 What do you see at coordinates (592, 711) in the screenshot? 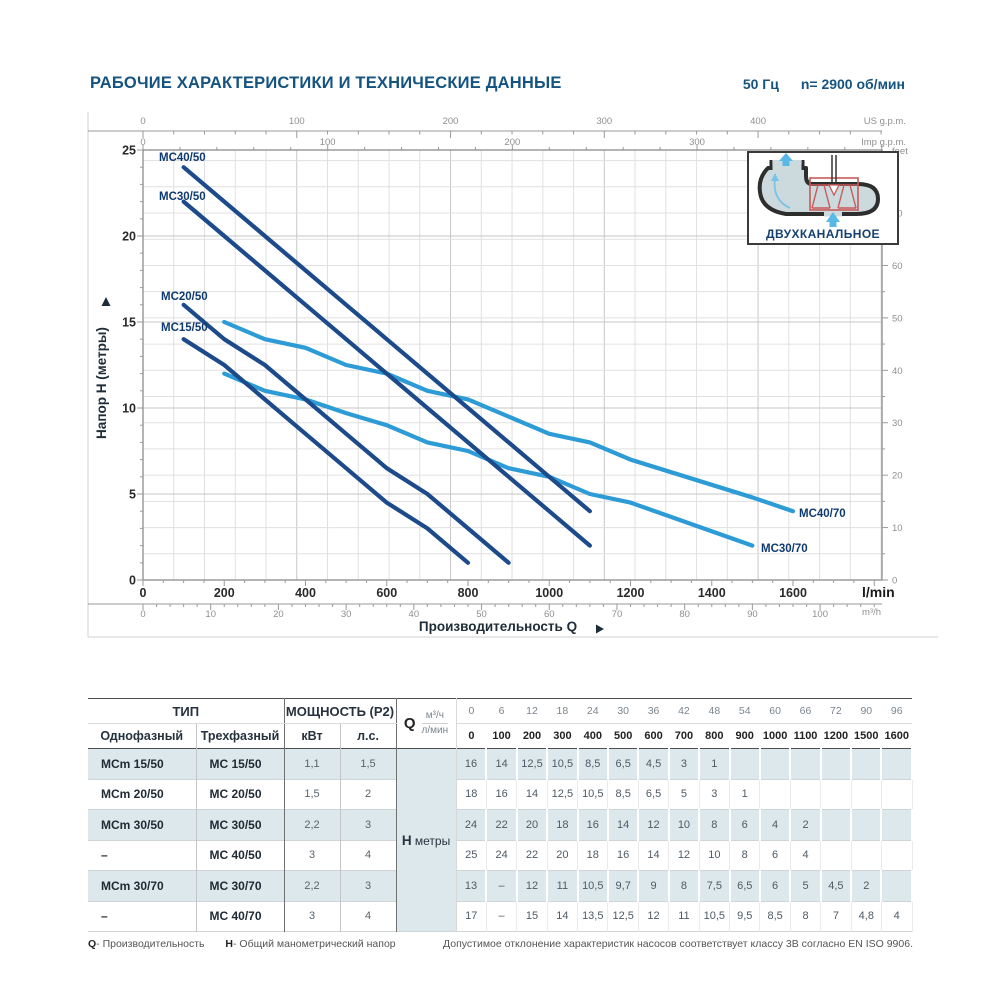
I see `q-m3h-col-header: 24` at bounding box center [592, 711].